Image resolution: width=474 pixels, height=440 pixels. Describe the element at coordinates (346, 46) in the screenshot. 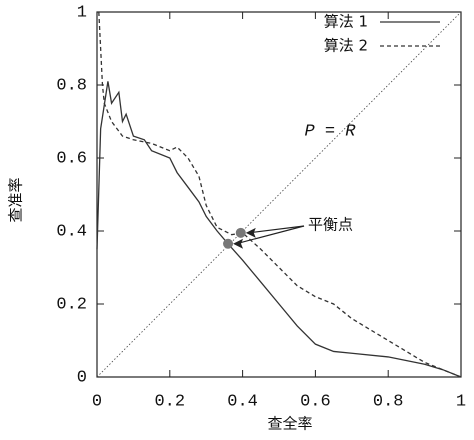

I see `legend-label: 算法 2` at that location.